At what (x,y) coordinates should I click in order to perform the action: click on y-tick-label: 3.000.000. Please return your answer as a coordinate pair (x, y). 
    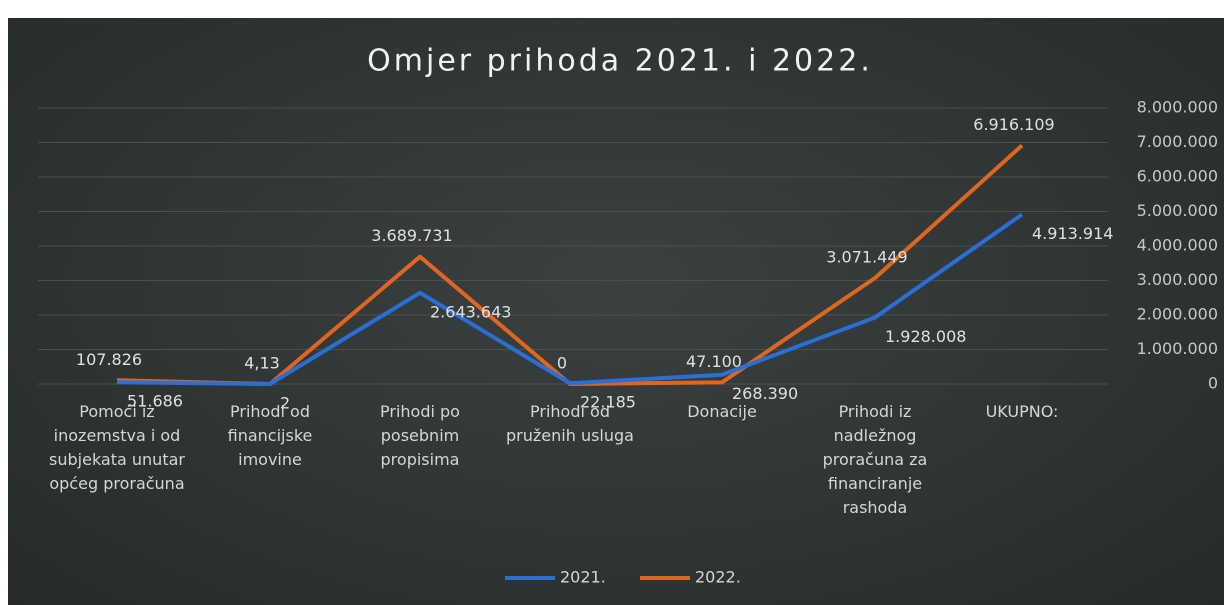
    Looking at the image, I should click on (1177, 279).